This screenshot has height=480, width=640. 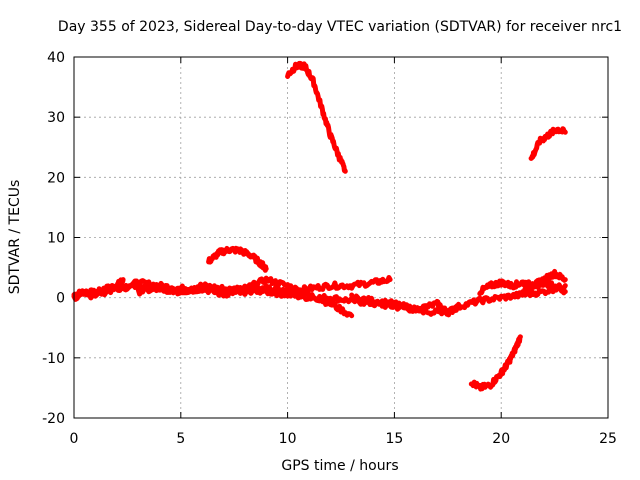 I want to click on y-tick-label: -20, so click(x=53, y=419).